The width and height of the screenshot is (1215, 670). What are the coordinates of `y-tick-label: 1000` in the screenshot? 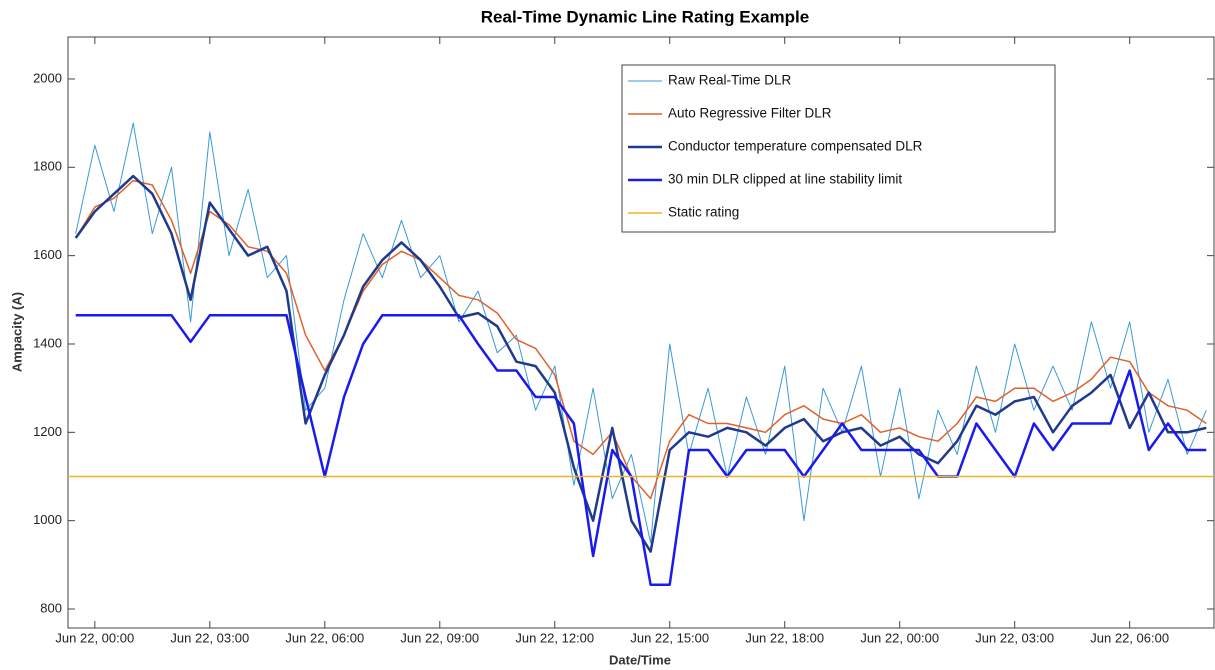 It's located at (47, 519).